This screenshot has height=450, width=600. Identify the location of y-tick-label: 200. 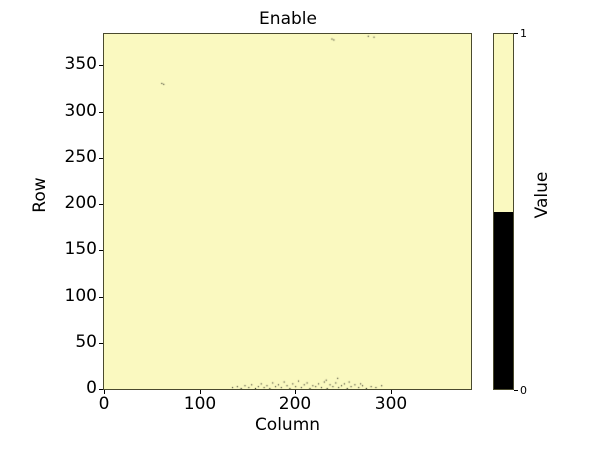
(80, 203).